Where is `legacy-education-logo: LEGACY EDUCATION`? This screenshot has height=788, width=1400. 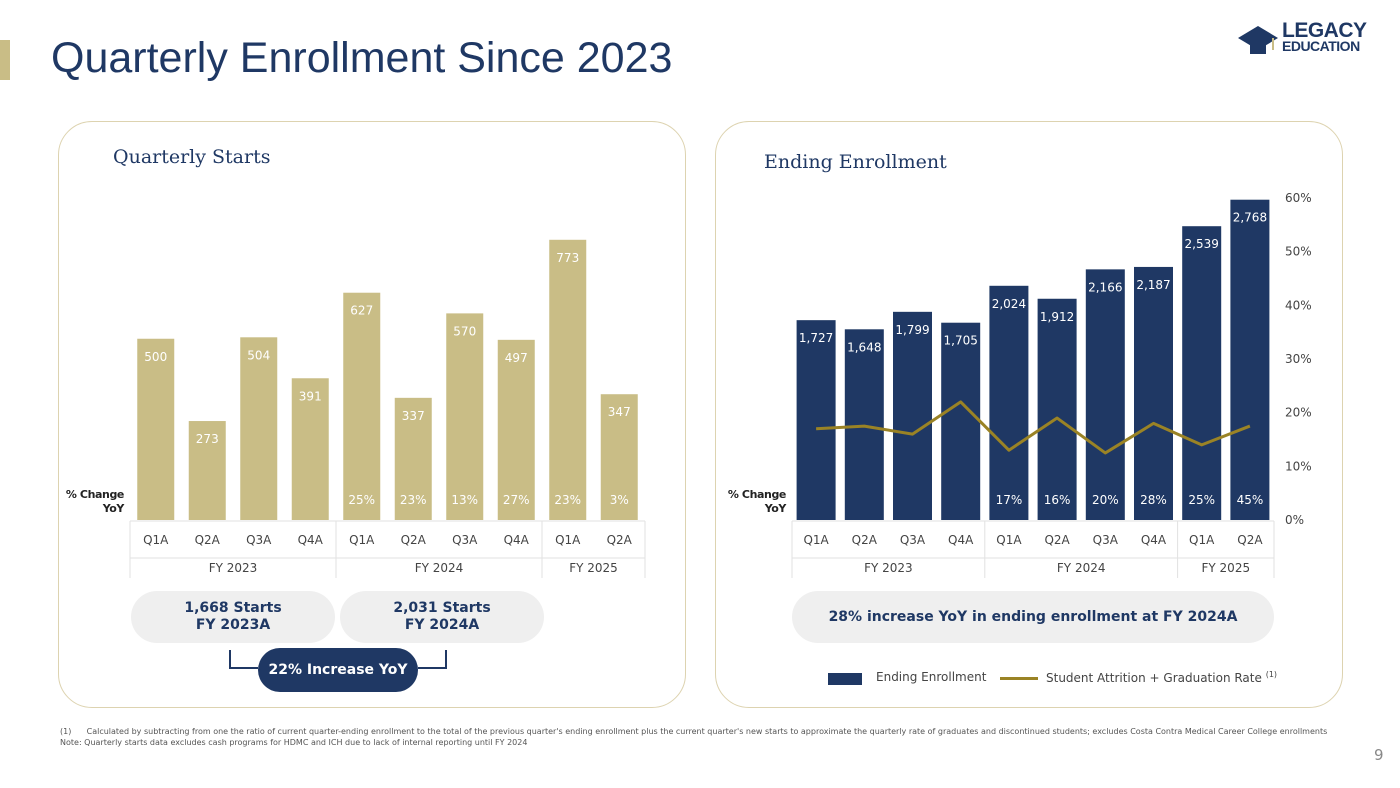
legacy-education-logo: LEGACY EDUCATION is located at coordinates (1306, 40).